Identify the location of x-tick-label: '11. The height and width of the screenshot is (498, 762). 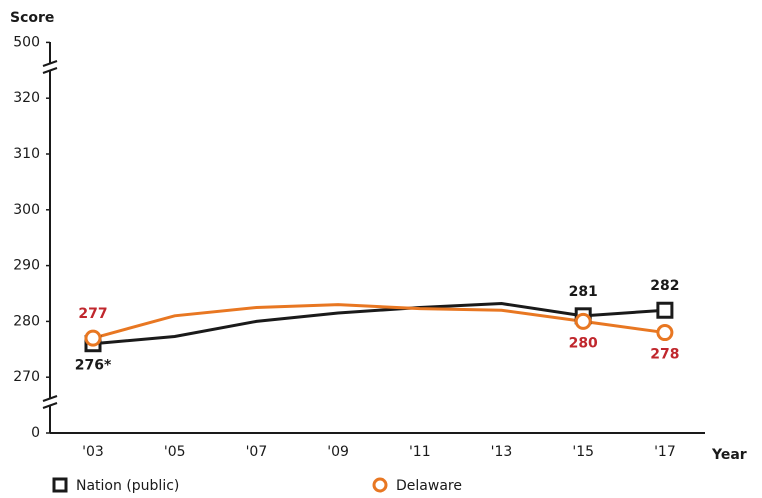
(420, 452).